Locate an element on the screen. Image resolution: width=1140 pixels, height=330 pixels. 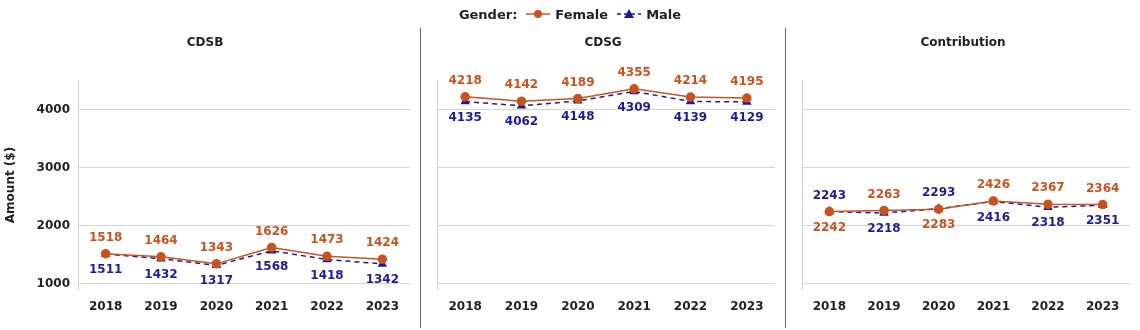
legend-label: Female is located at coordinates (582, 14).